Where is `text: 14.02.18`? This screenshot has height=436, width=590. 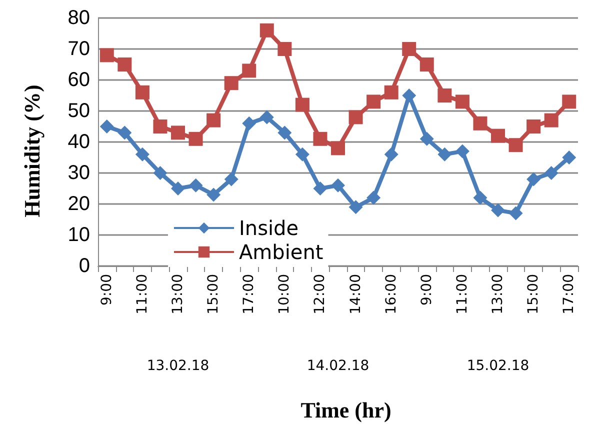
text: 14.02.18 is located at coordinates (338, 366).